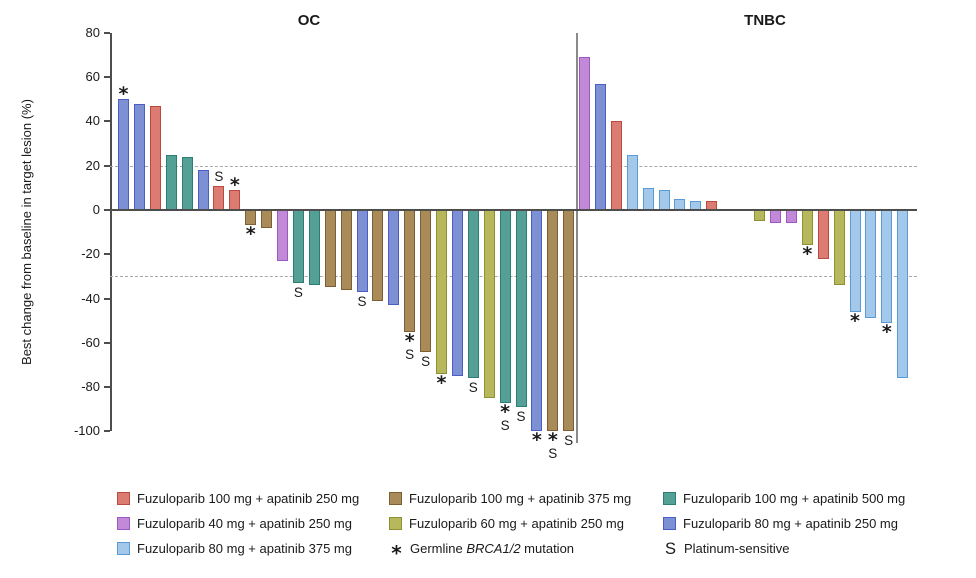  What do you see at coordinates (577, 238) in the screenshot?
I see `group-divider-line` at bounding box center [577, 238].